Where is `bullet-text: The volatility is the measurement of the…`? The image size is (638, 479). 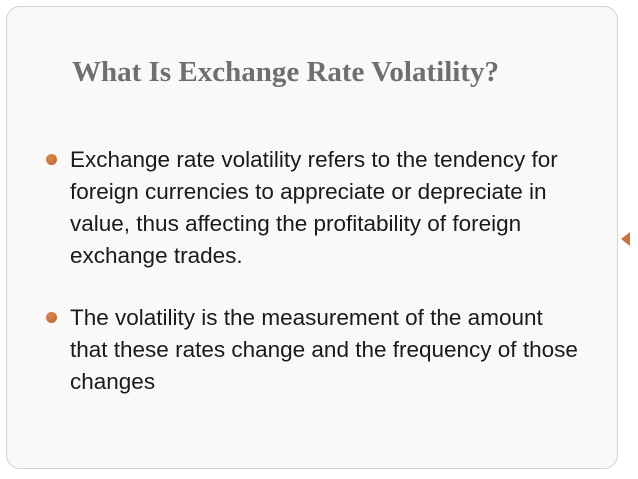 bullet-text: The volatility is the measurement of the… is located at coordinates (324, 349).